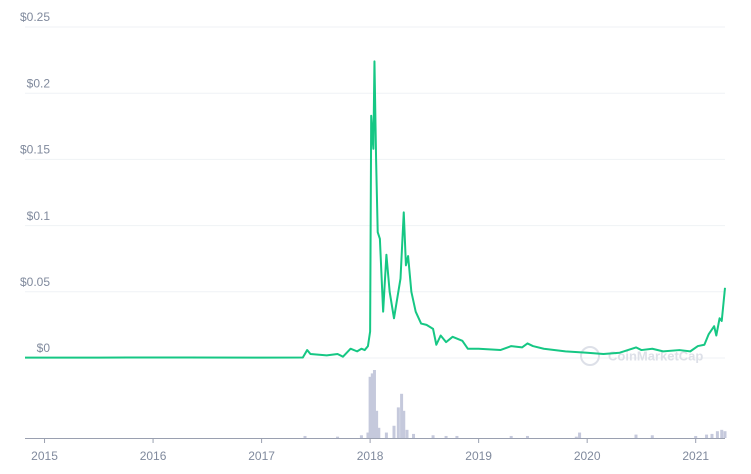 The width and height of the screenshot is (751, 474). What do you see at coordinates (695, 456) in the screenshot?
I see `x-tick-label: 2021` at bounding box center [695, 456].